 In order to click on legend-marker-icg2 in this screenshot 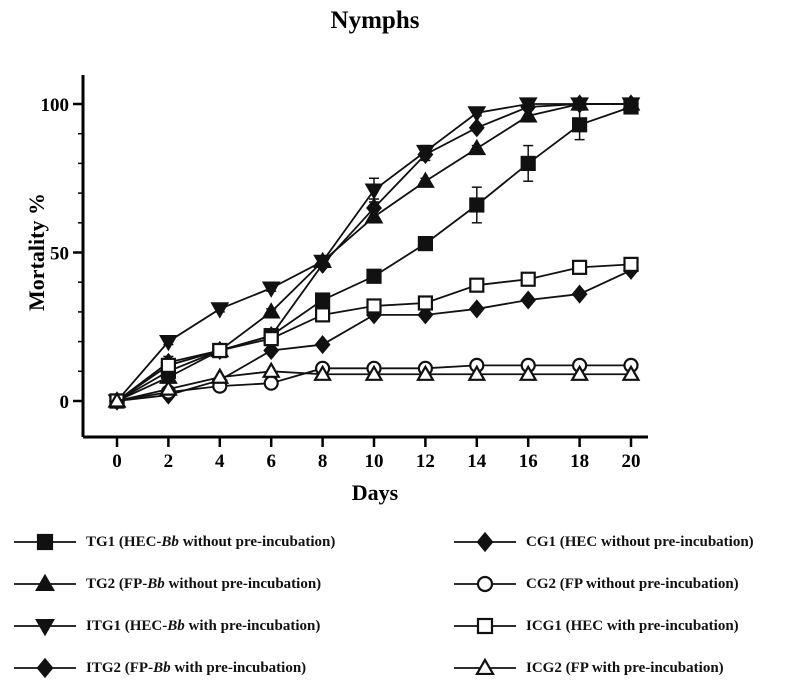, I will do `click(485, 666)`.